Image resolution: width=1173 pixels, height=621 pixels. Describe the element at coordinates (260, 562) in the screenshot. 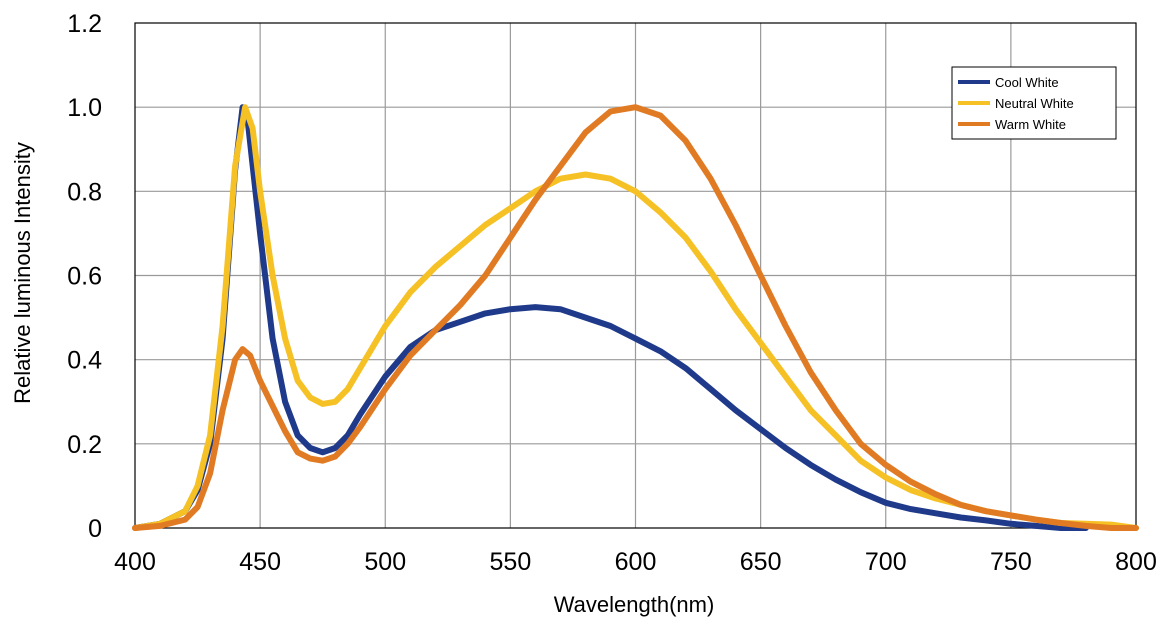

I see `x-tick-label: 450` at that location.